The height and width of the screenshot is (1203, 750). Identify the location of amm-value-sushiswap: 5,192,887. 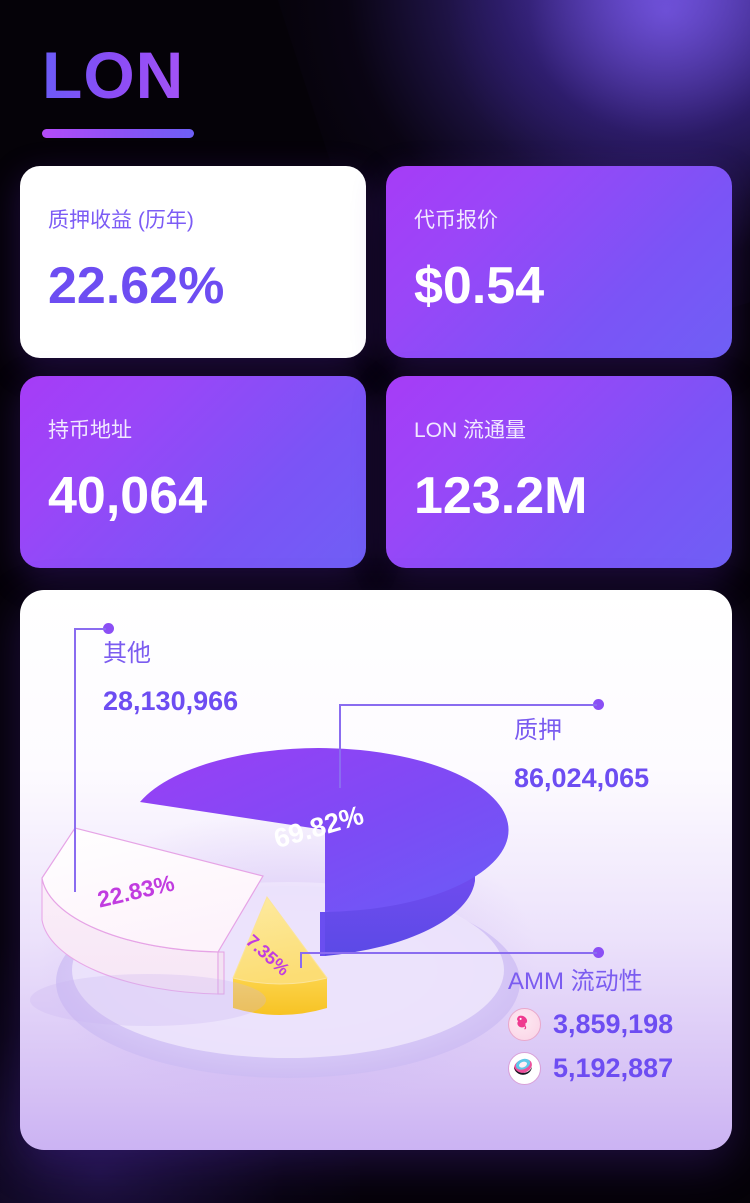
(613, 1068).